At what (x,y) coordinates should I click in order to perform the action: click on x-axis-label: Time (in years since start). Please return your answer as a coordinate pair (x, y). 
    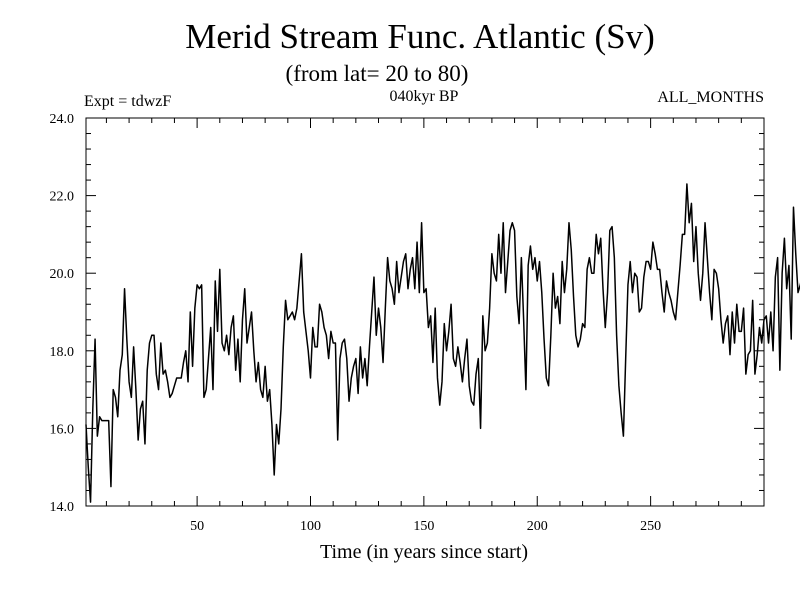
    Looking at the image, I should click on (424, 552).